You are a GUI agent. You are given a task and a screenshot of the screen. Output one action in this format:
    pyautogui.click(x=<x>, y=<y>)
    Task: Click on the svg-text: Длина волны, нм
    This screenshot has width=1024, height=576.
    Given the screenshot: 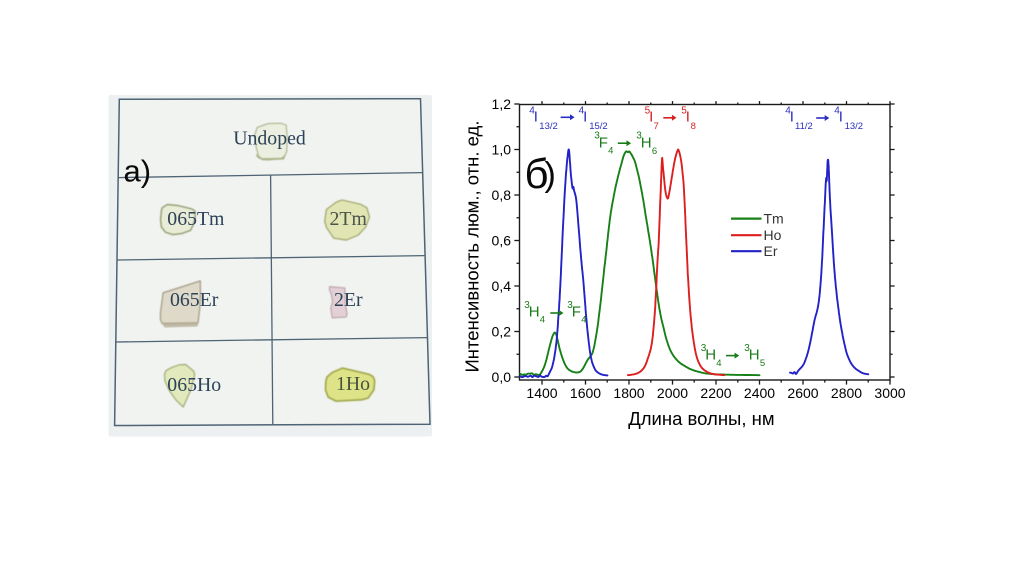 What is the action you would take?
    pyautogui.click(x=701, y=418)
    